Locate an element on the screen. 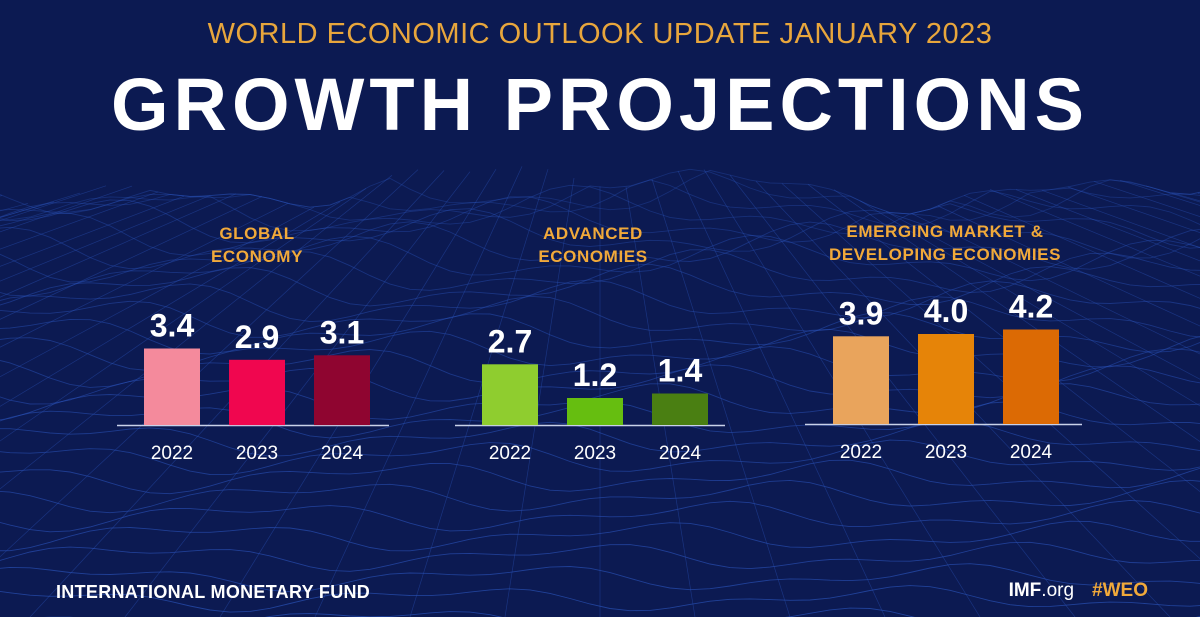 The image size is (1200, 617). panel-title-advanced: ADVANCED ECONOMIES is located at coordinates (593, 245).